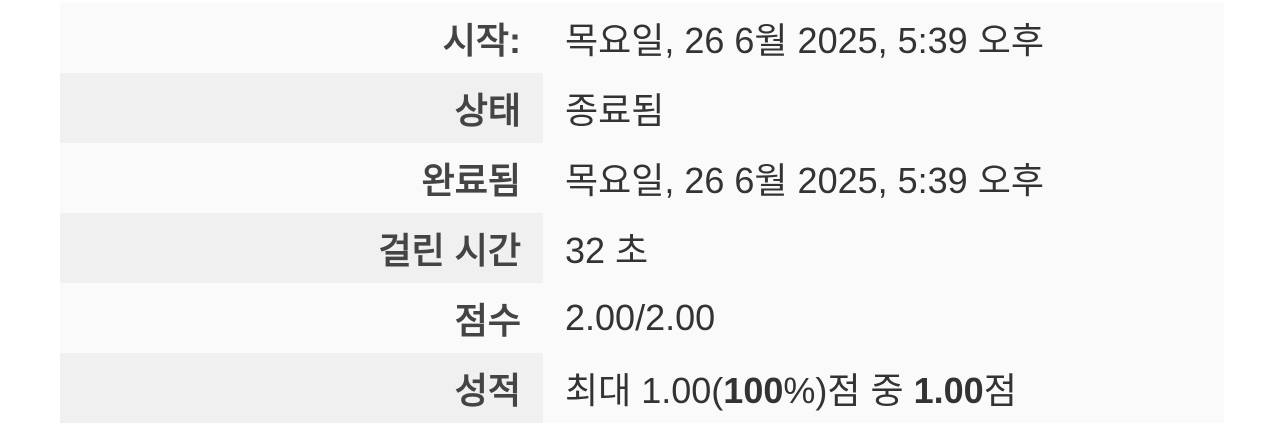  I want to click on started-value: 목요일, 26 6월 2025, 5:39 오후, so click(883, 38).